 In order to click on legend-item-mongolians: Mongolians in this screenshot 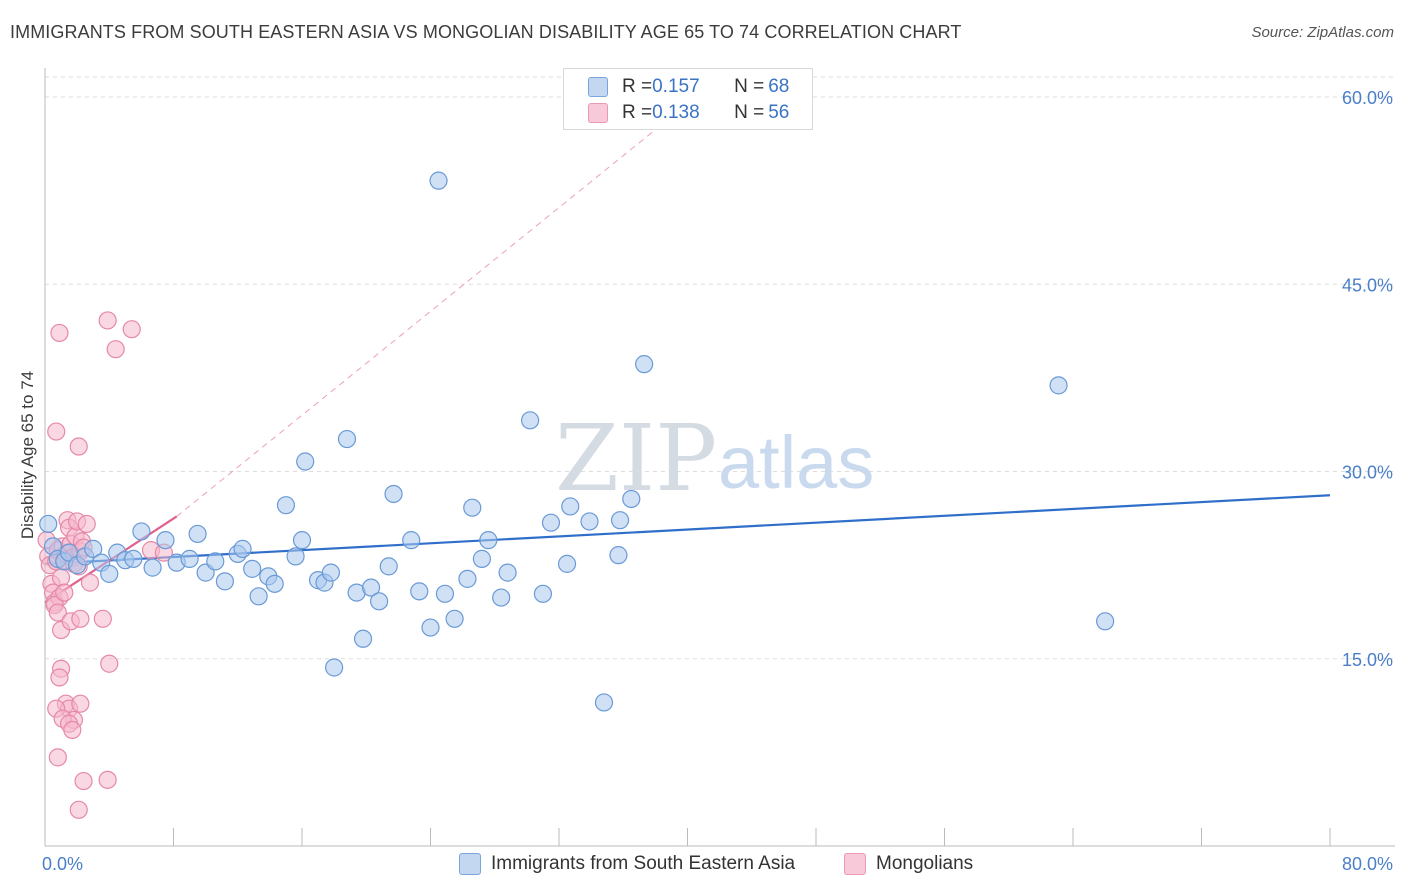, I will do `click(908, 864)`.